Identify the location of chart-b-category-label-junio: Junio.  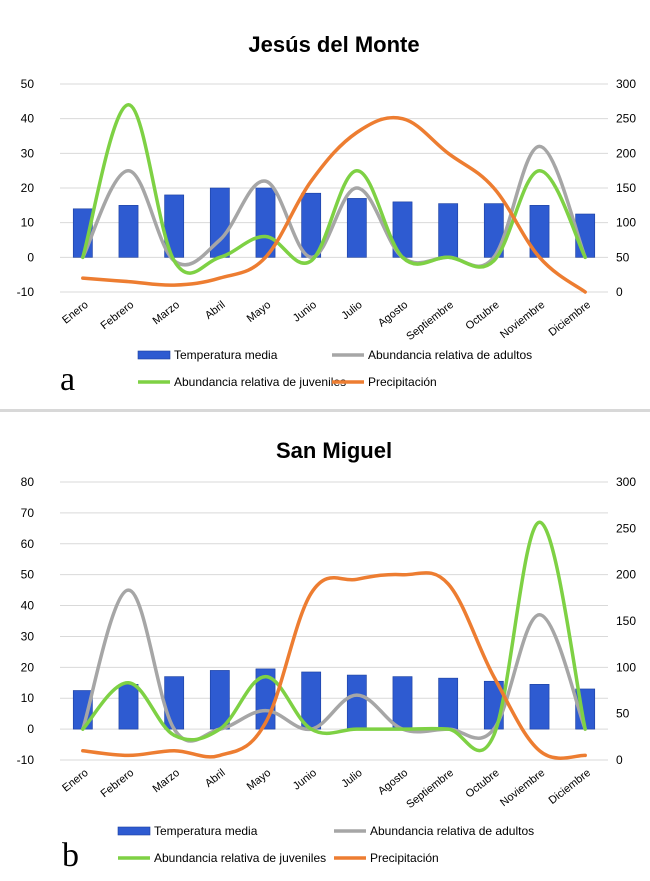
(305, 780).